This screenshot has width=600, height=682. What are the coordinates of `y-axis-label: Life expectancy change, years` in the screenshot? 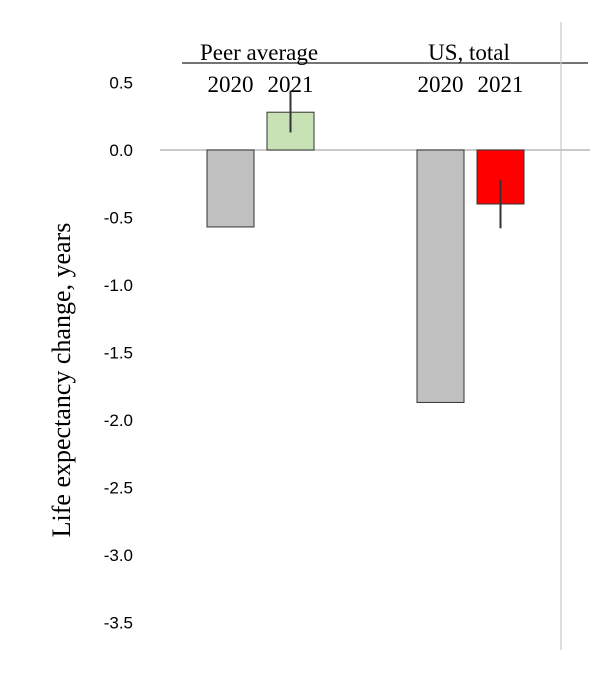 It's located at (61, 380).